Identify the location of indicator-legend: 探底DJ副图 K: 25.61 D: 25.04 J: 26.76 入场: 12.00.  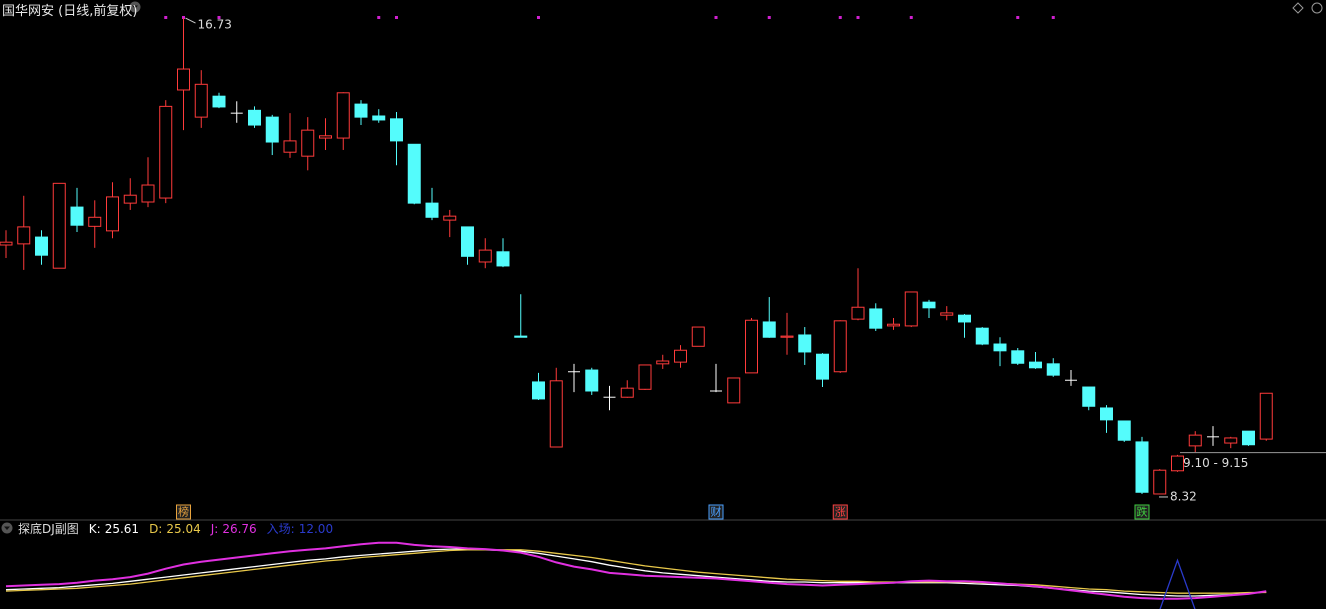
(177, 528).